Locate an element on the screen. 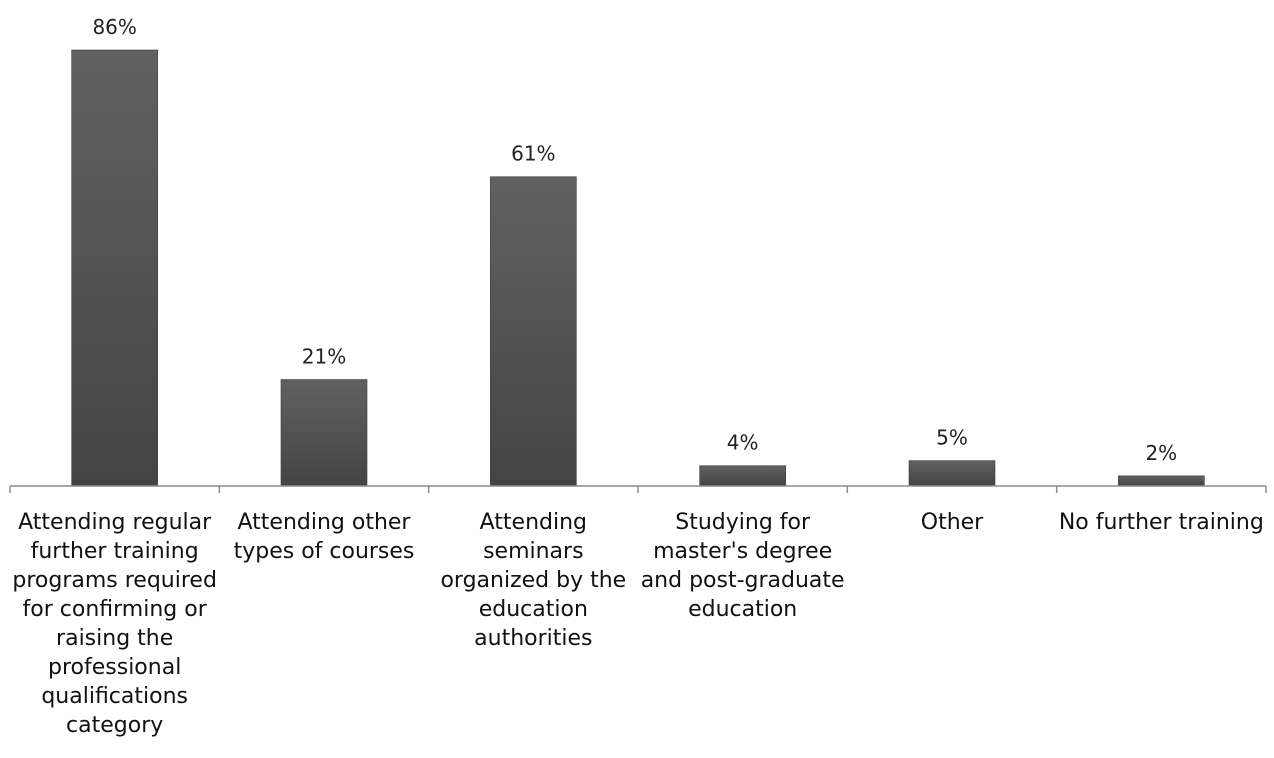 This screenshot has width=1274, height=758. data-label: 2% is located at coordinates (1161, 453).